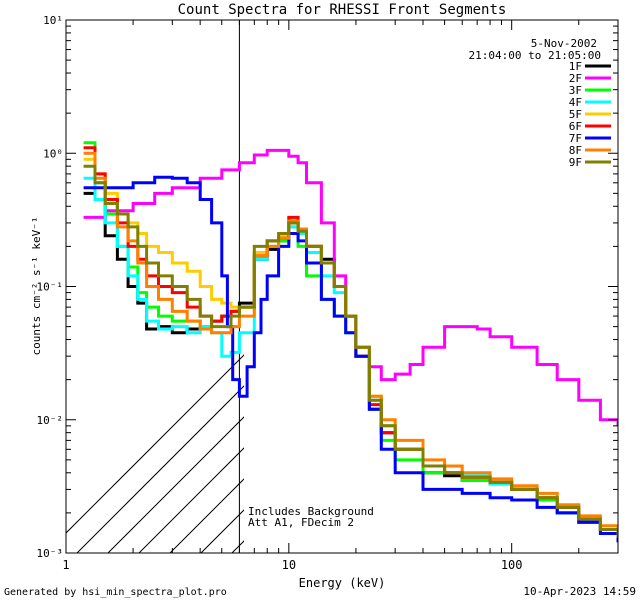 This screenshot has width=640, height=600. I want to click on observation-date: 5-Nov-2002, so click(564, 43).